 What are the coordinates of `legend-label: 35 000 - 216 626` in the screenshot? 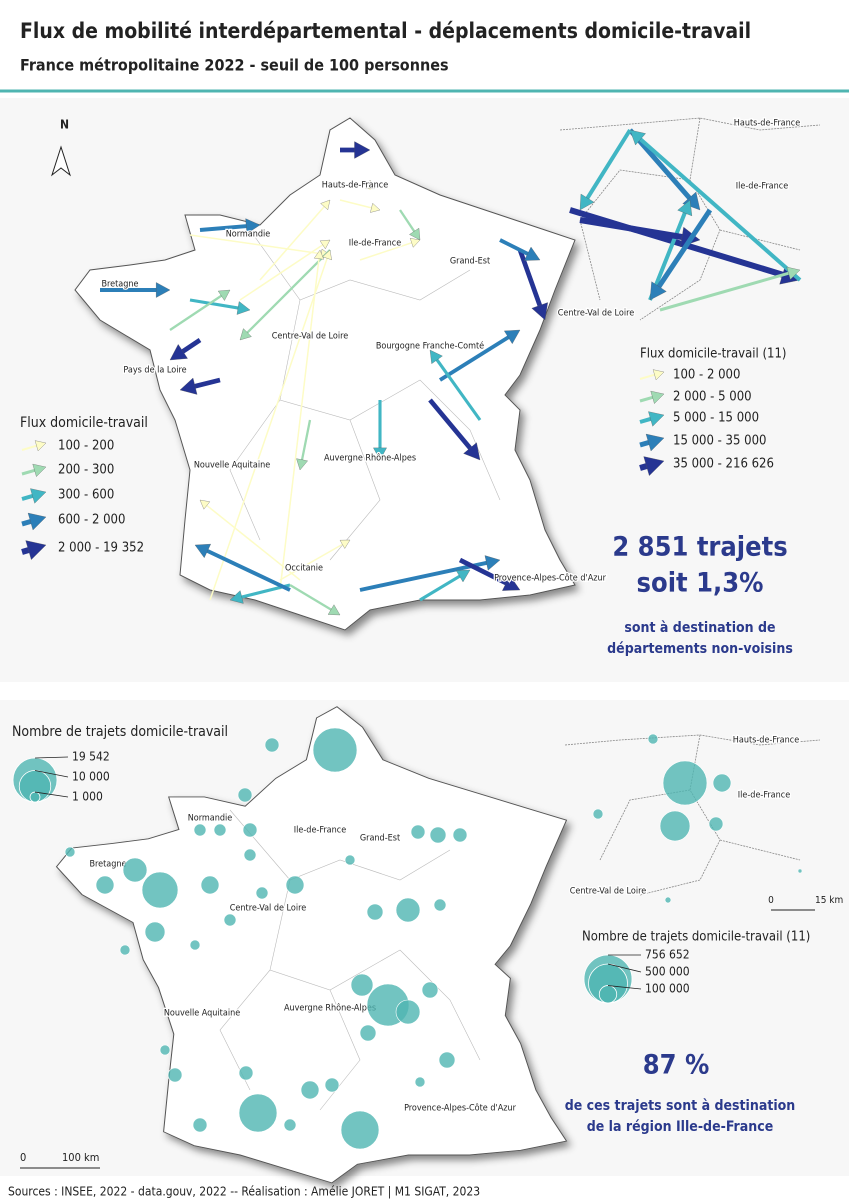 It's located at (723, 464).